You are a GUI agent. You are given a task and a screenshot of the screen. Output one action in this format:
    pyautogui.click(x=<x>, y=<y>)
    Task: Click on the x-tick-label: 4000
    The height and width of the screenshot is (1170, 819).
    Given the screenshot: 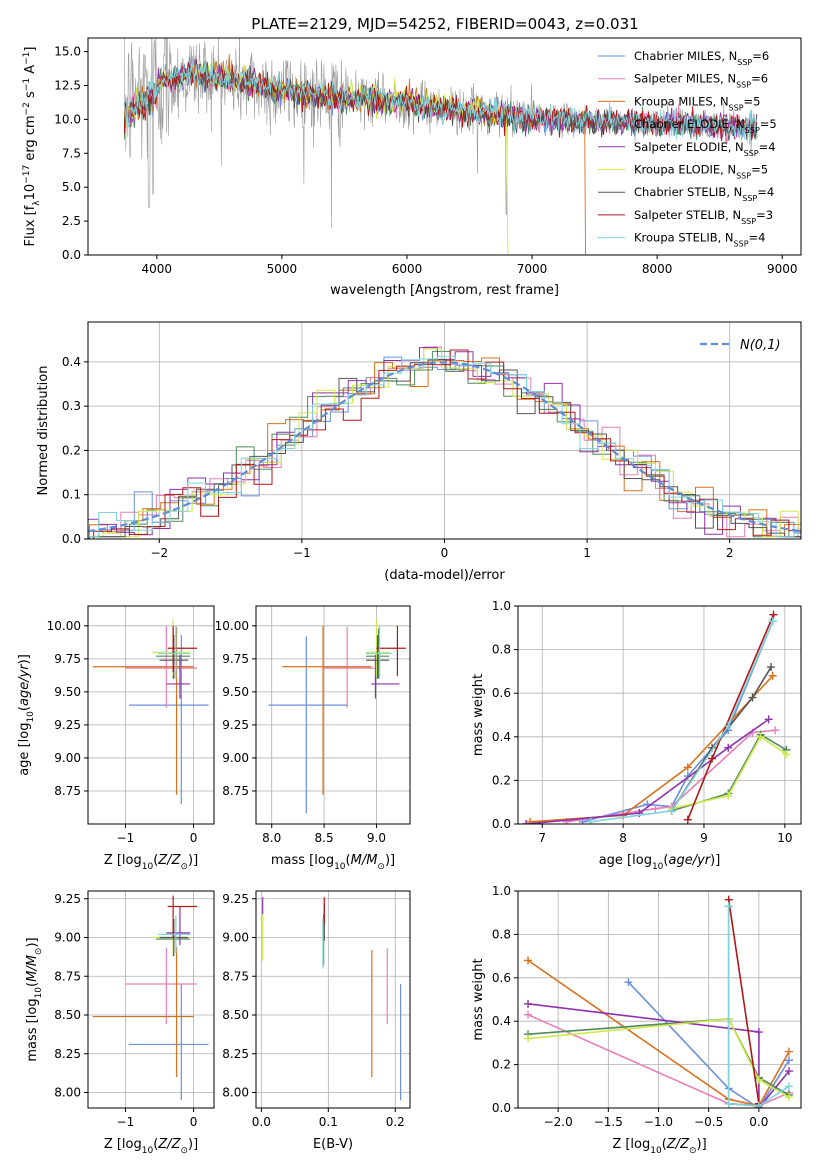 What is the action you would take?
    pyautogui.click(x=157, y=269)
    